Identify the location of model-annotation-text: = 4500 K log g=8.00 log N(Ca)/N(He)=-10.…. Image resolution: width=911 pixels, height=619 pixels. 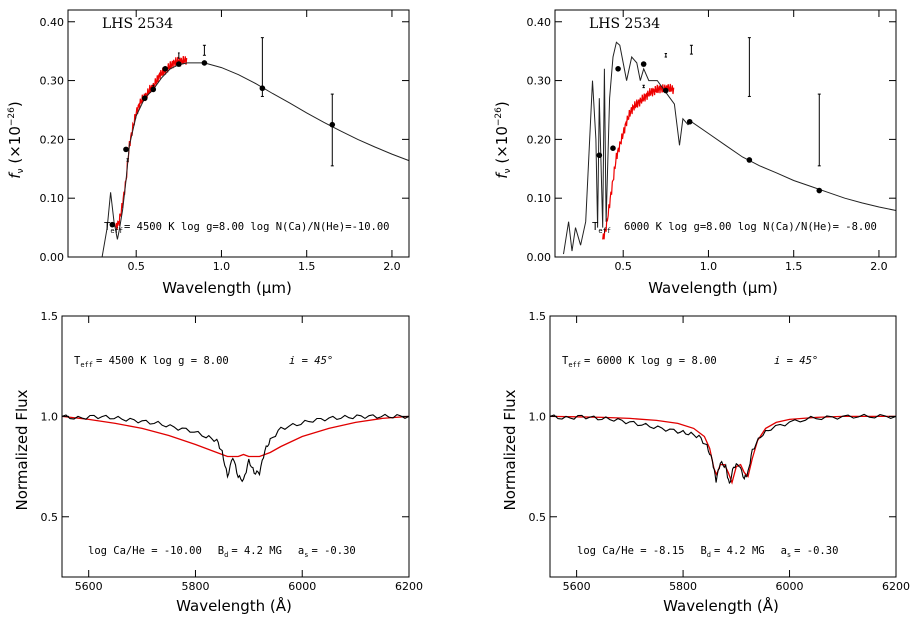
(257, 227).